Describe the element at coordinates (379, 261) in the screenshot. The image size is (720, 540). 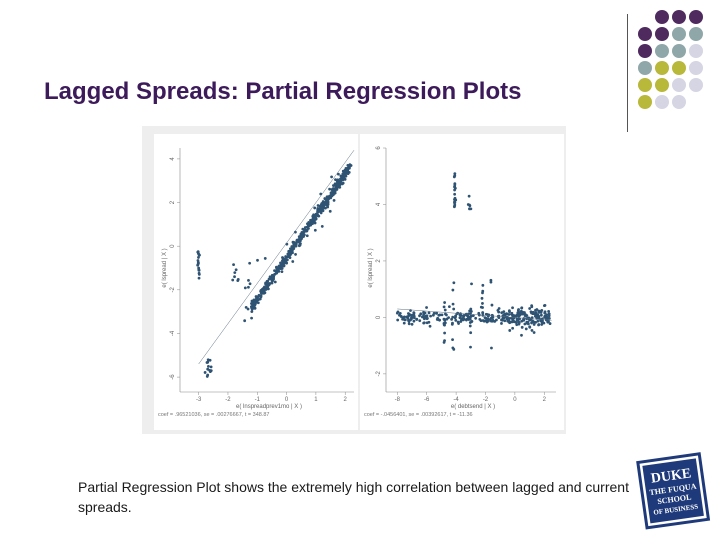
I see `y-tick-label: 2` at that location.